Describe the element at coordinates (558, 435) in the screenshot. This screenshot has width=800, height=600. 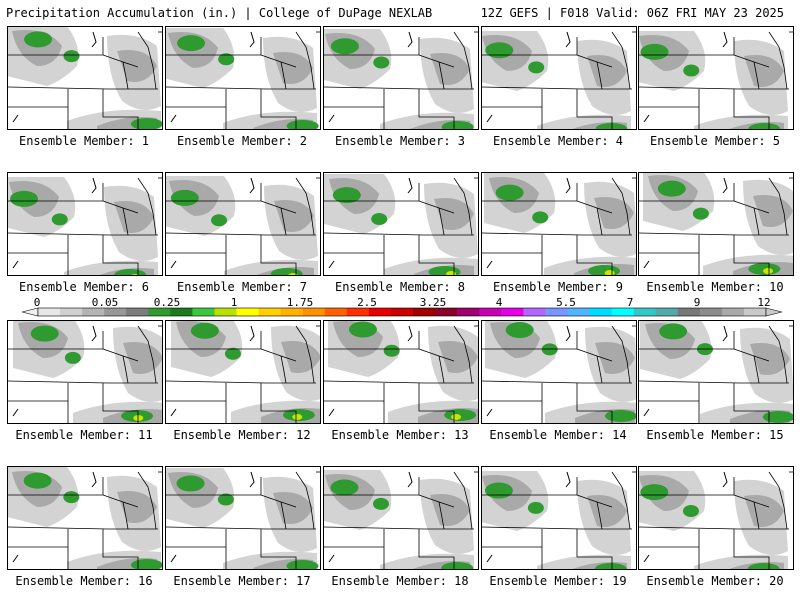
I see `ensemble-member-label: Ensemble Member: 14` at that location.